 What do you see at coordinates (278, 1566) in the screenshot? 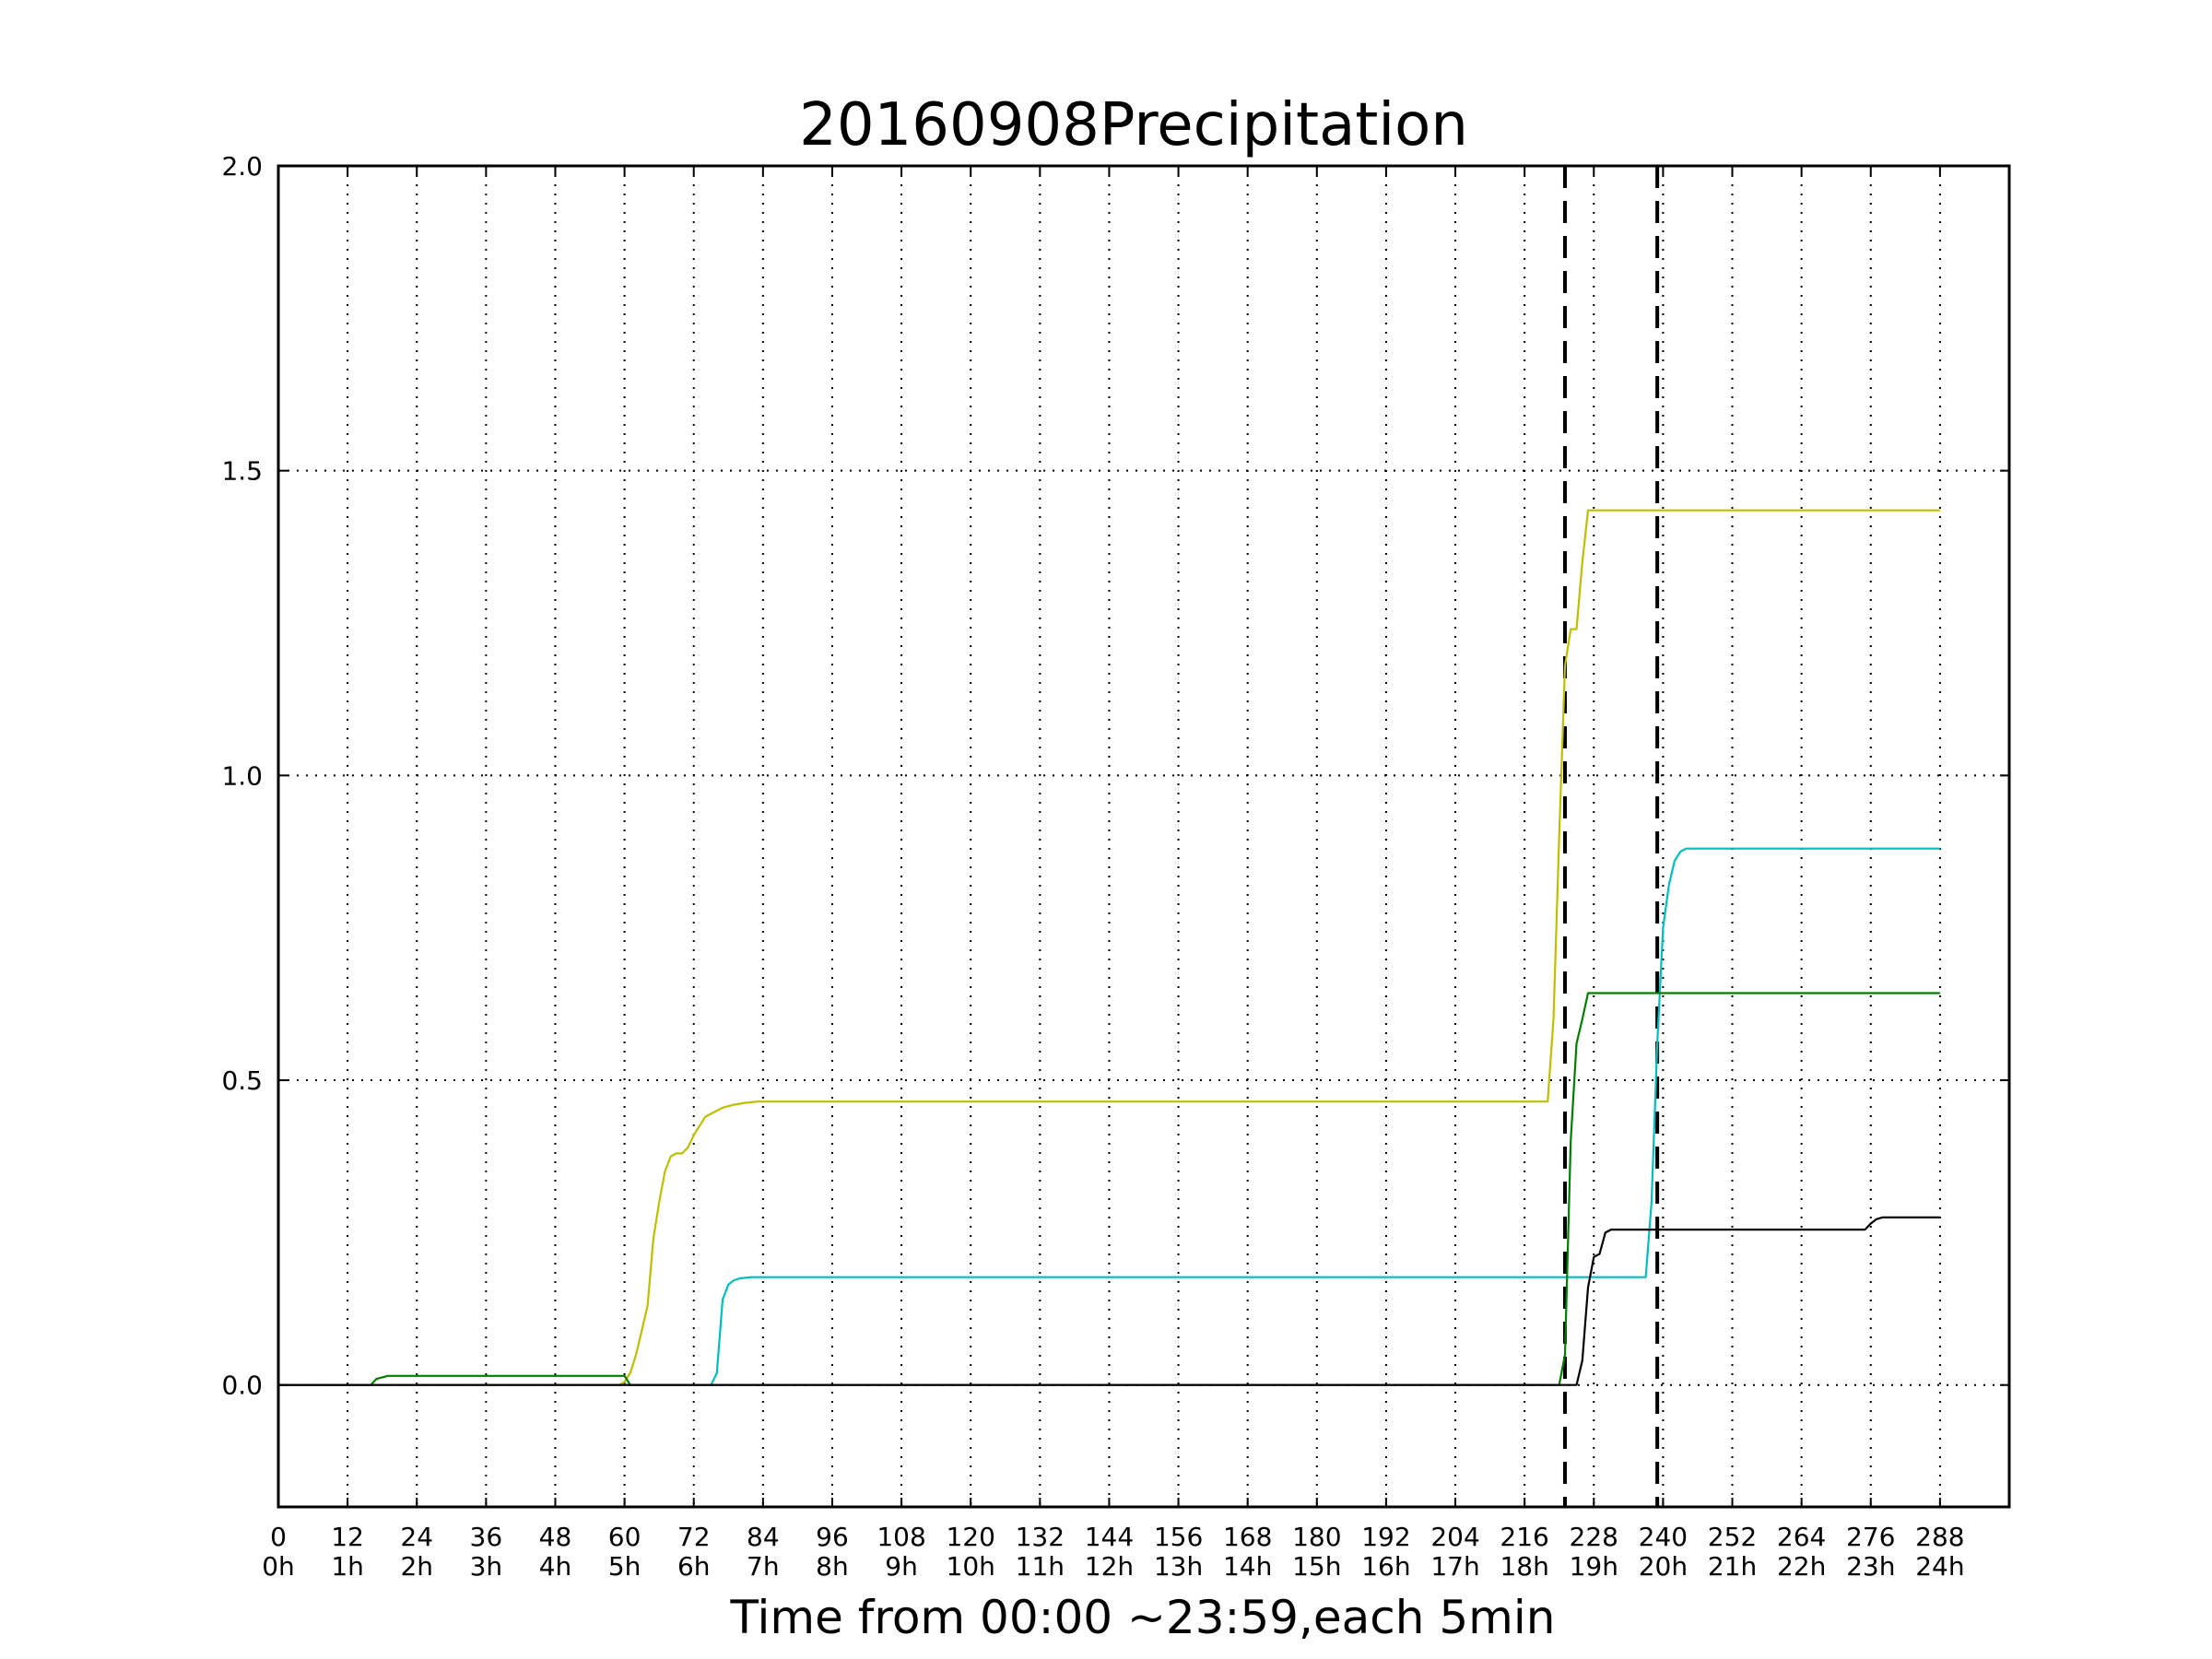
I see `x-tick-sublabel: 0h` at bounding box center [278, 1566].